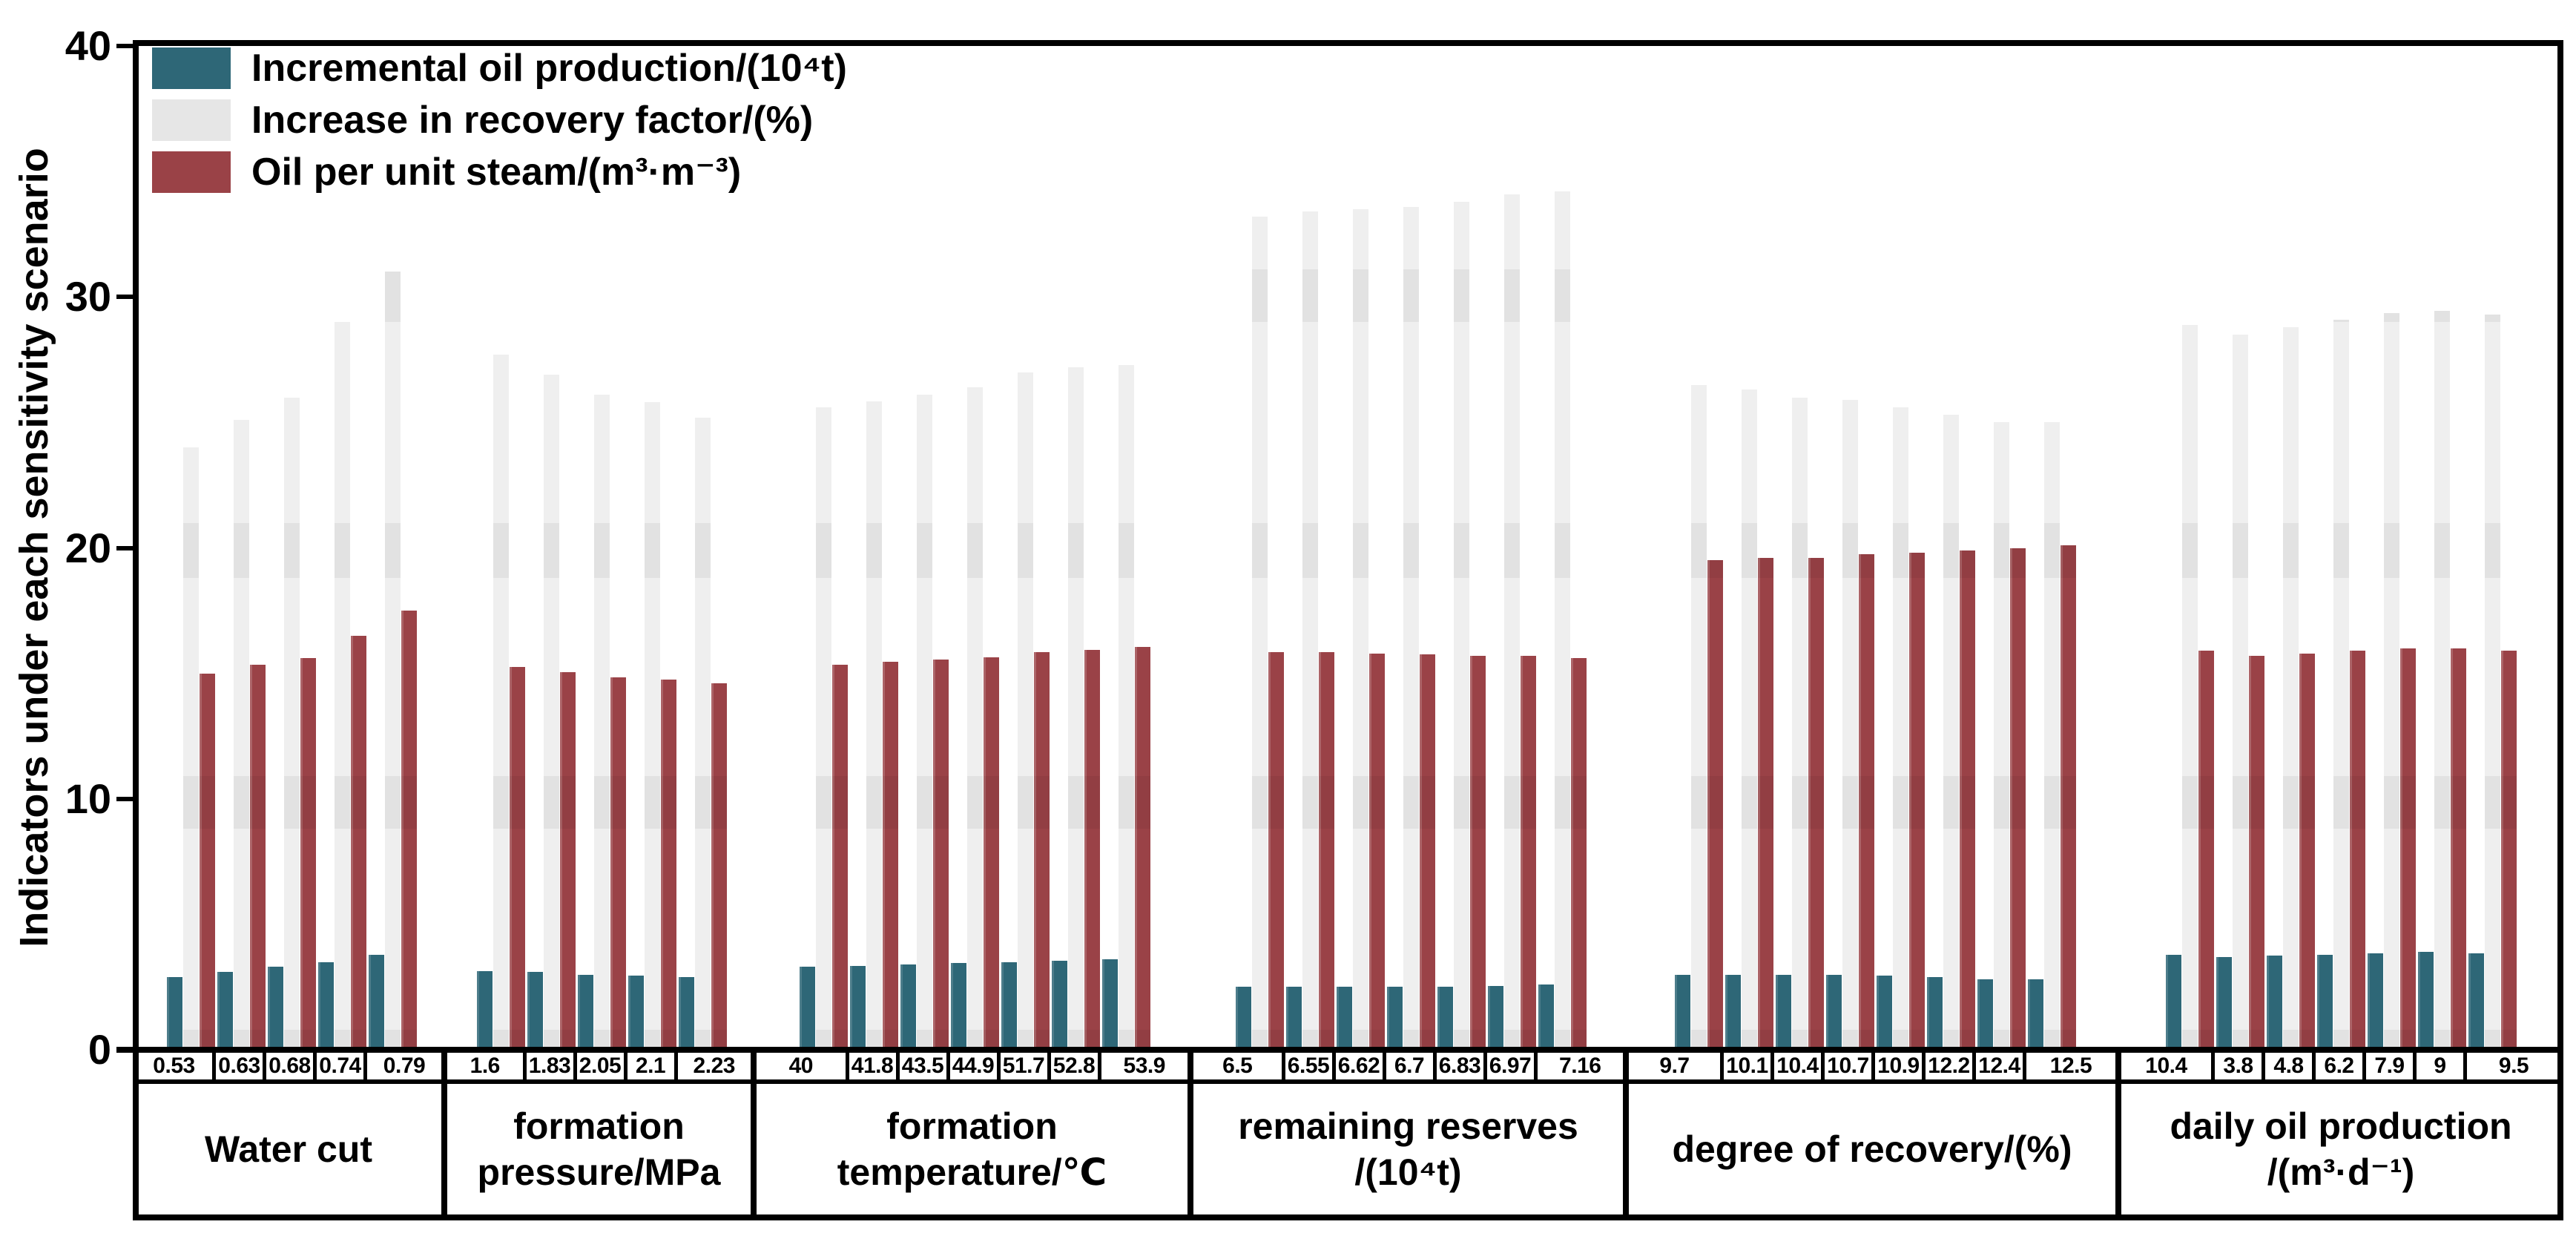 Image resolution: width=2576 pixels, height=1236 pixels. Describe the element at coordinates (1408, 1172) in the screenshot. I see `group-label-line: /(10⁴t)` at that location.